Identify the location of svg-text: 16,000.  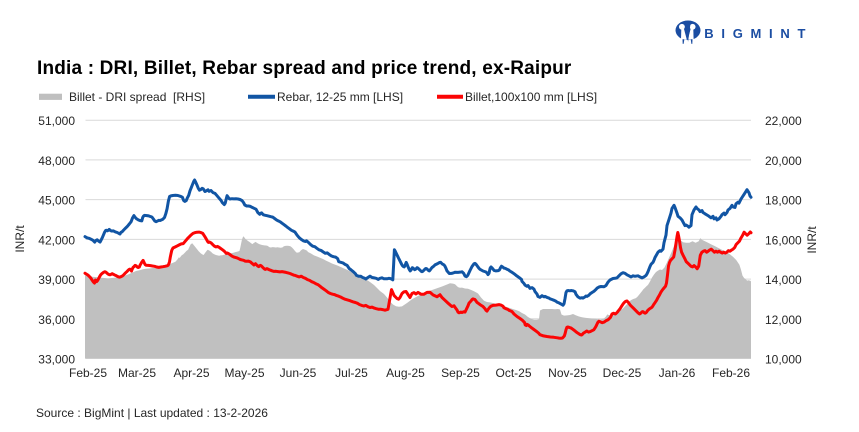
(783, 240).